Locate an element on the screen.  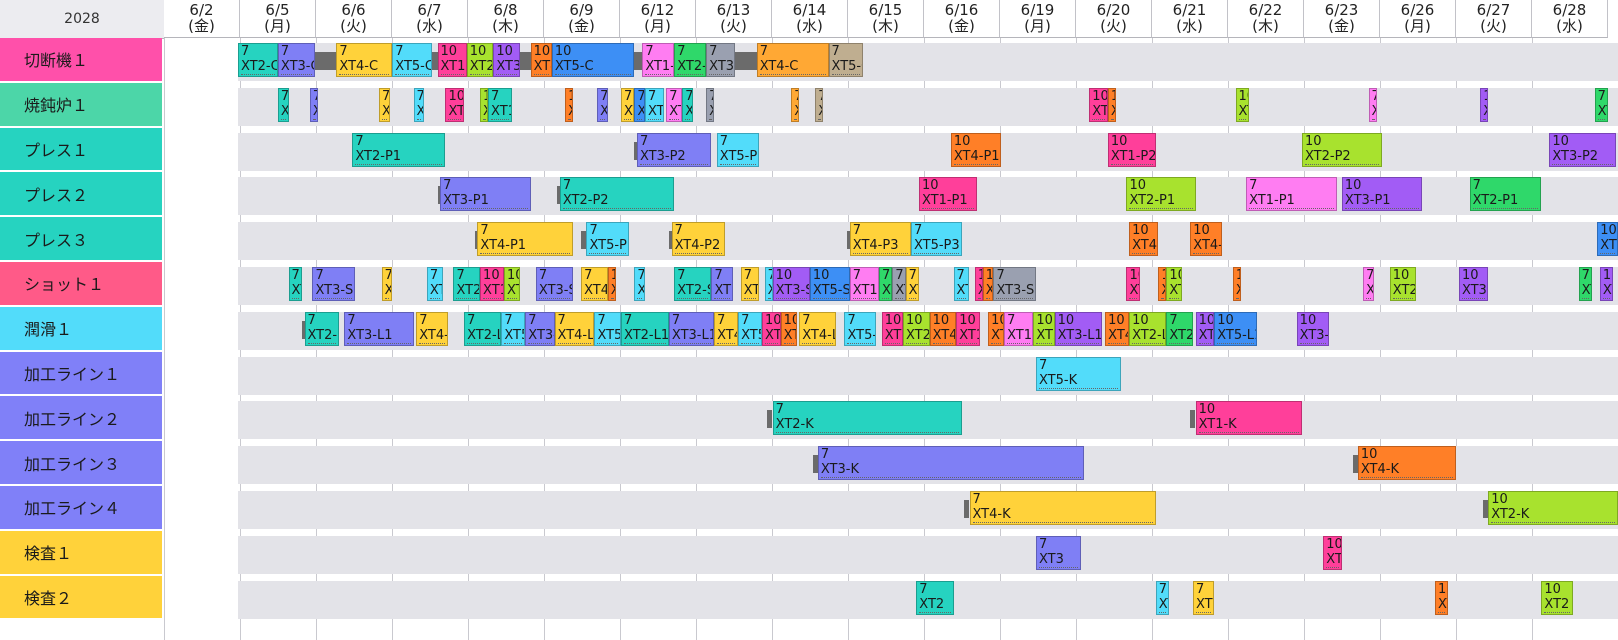
date-column-header: 6/9 (金) is located at coordinates (582, 19).